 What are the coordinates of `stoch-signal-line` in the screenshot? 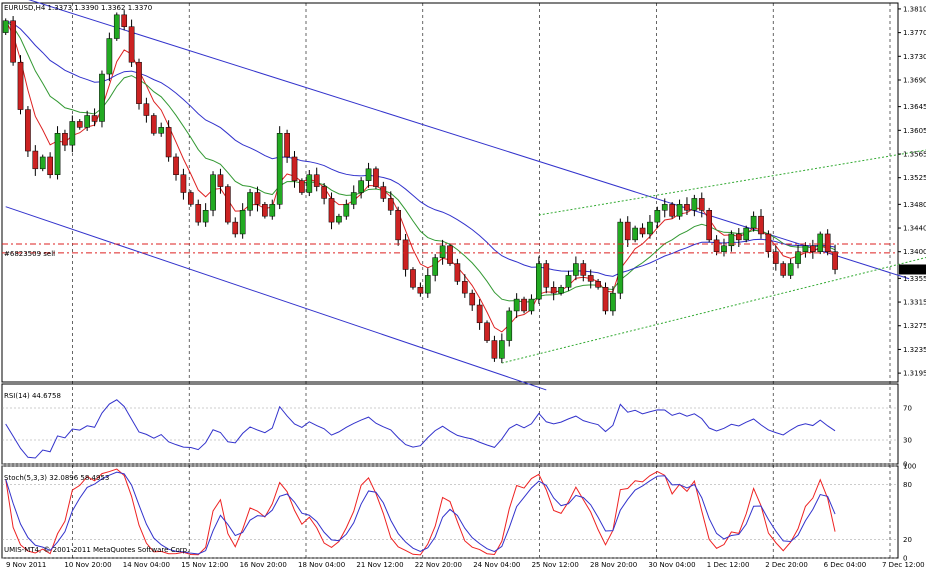 It's located at (420, 513).